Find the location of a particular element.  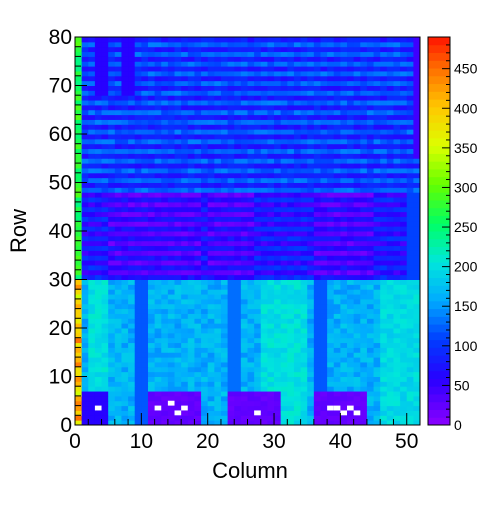

colorbar-segment is located at coordinates (439, 258).